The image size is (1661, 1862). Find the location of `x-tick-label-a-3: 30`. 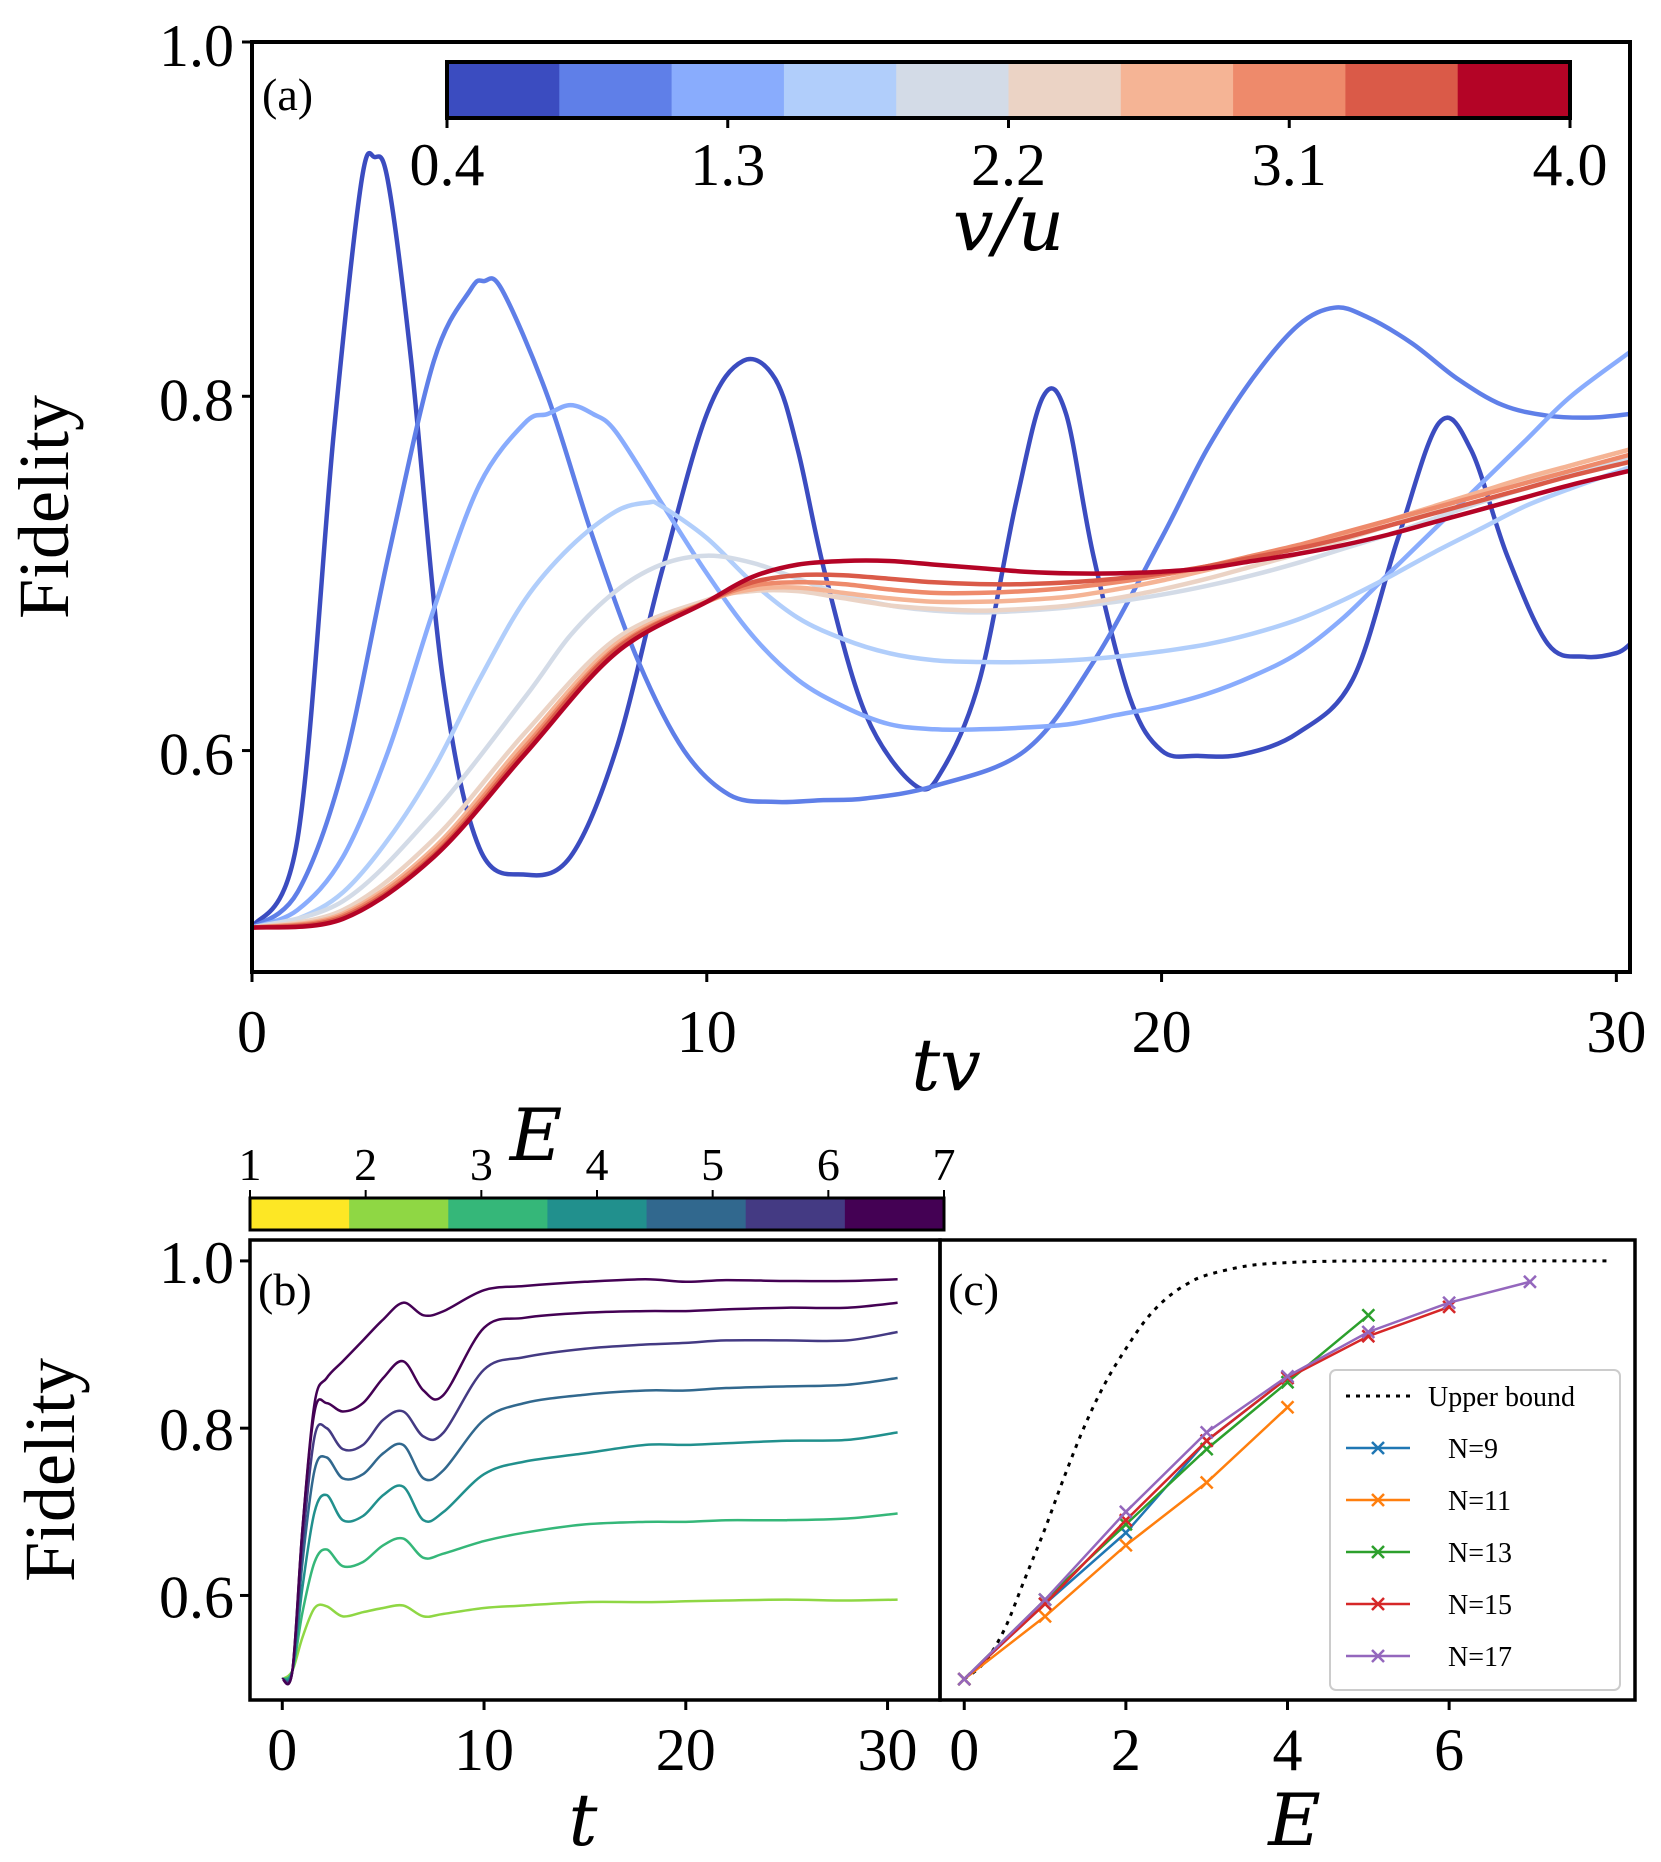

x-tick-label-a-3: 30 is located at coordinates (1616, 1032).